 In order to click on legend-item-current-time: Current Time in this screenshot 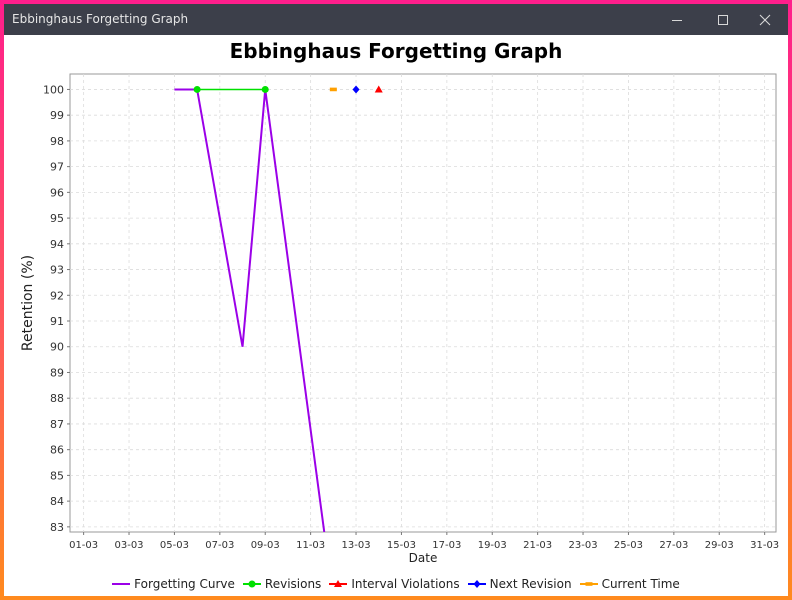, I will do `click(629, 584)`.